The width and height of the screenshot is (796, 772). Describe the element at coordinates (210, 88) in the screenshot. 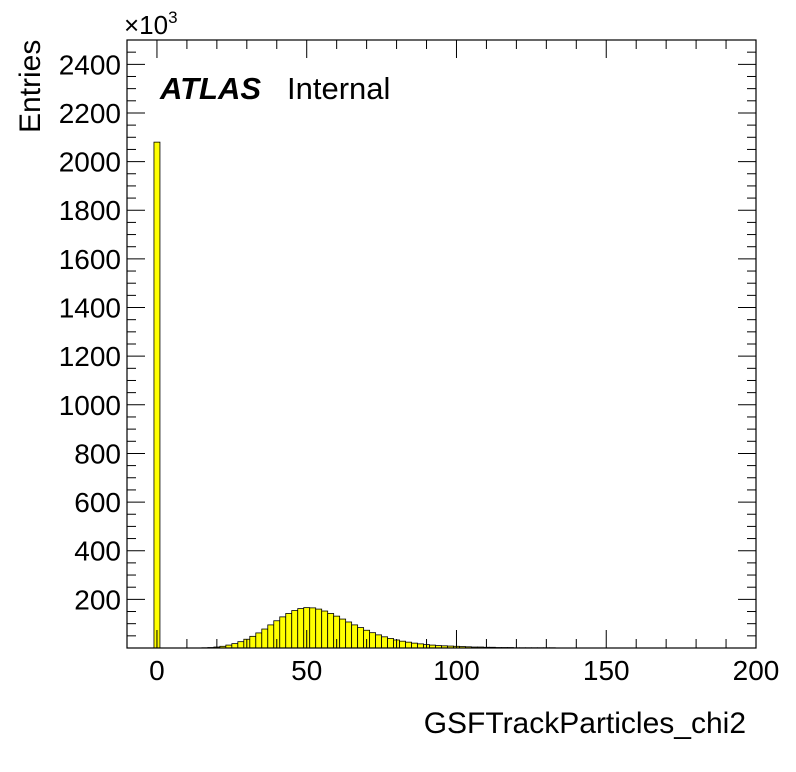

I see `atlas-label: ATLAS` at that location.